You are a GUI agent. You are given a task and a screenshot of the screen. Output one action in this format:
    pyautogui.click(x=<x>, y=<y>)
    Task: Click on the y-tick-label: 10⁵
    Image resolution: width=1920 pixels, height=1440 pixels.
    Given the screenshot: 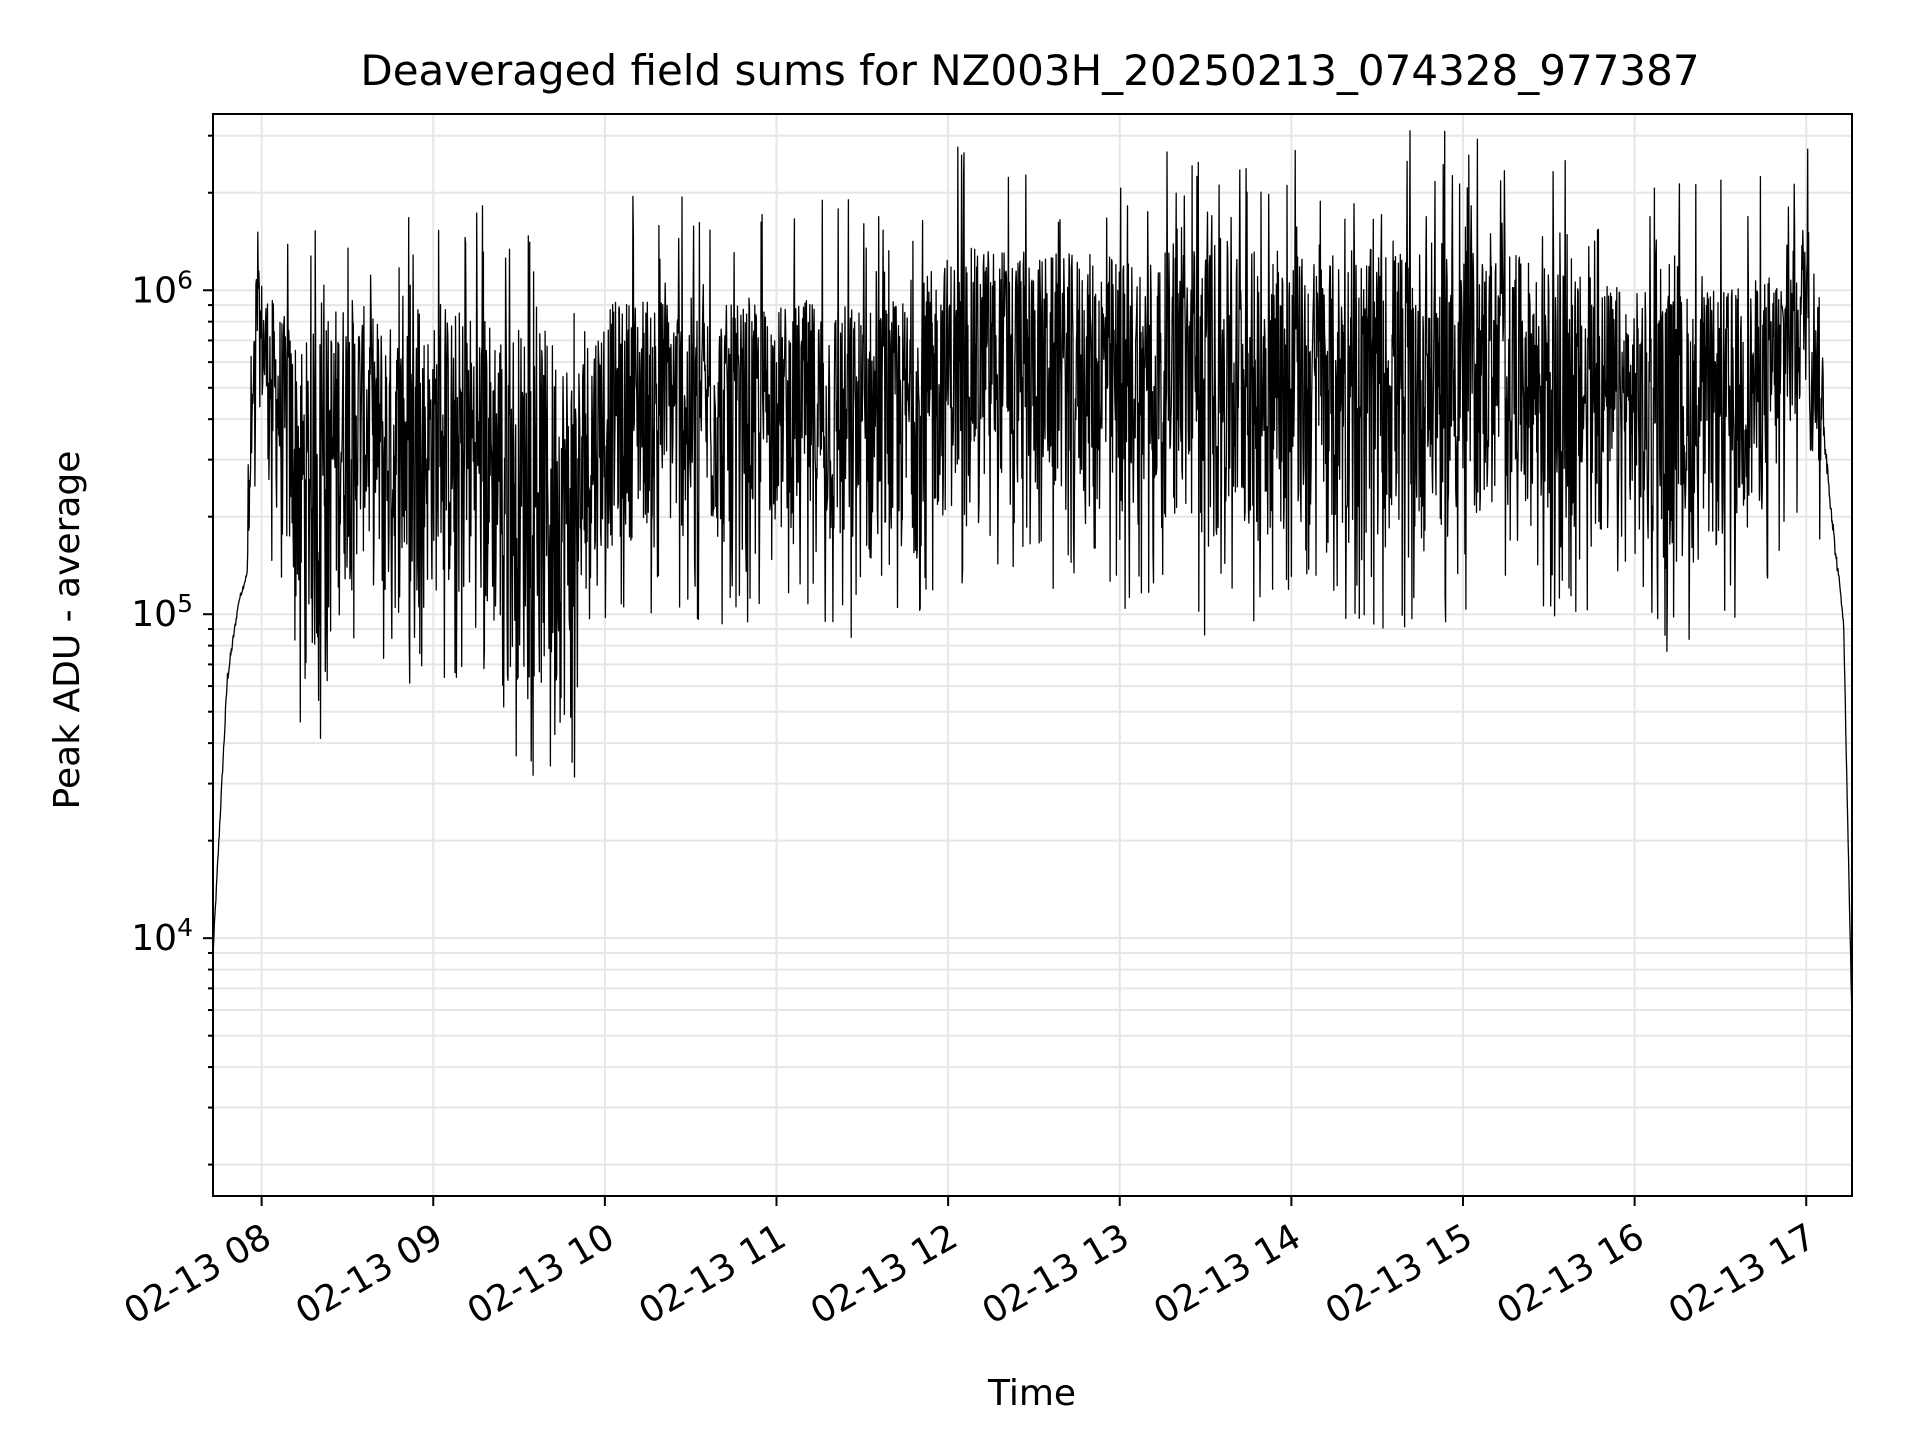 What is the action you would take?
    pyautogui.click(x=162, y=612)
    